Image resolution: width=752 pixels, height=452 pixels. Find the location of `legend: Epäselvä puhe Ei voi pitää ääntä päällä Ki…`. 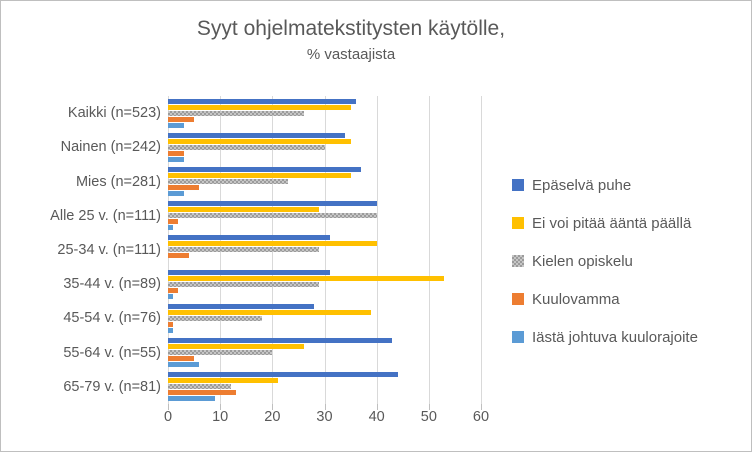

legend: Epäselvä puhe Ei voi pitää ääntä päällä Ki… is located at coordinates (605, 269).